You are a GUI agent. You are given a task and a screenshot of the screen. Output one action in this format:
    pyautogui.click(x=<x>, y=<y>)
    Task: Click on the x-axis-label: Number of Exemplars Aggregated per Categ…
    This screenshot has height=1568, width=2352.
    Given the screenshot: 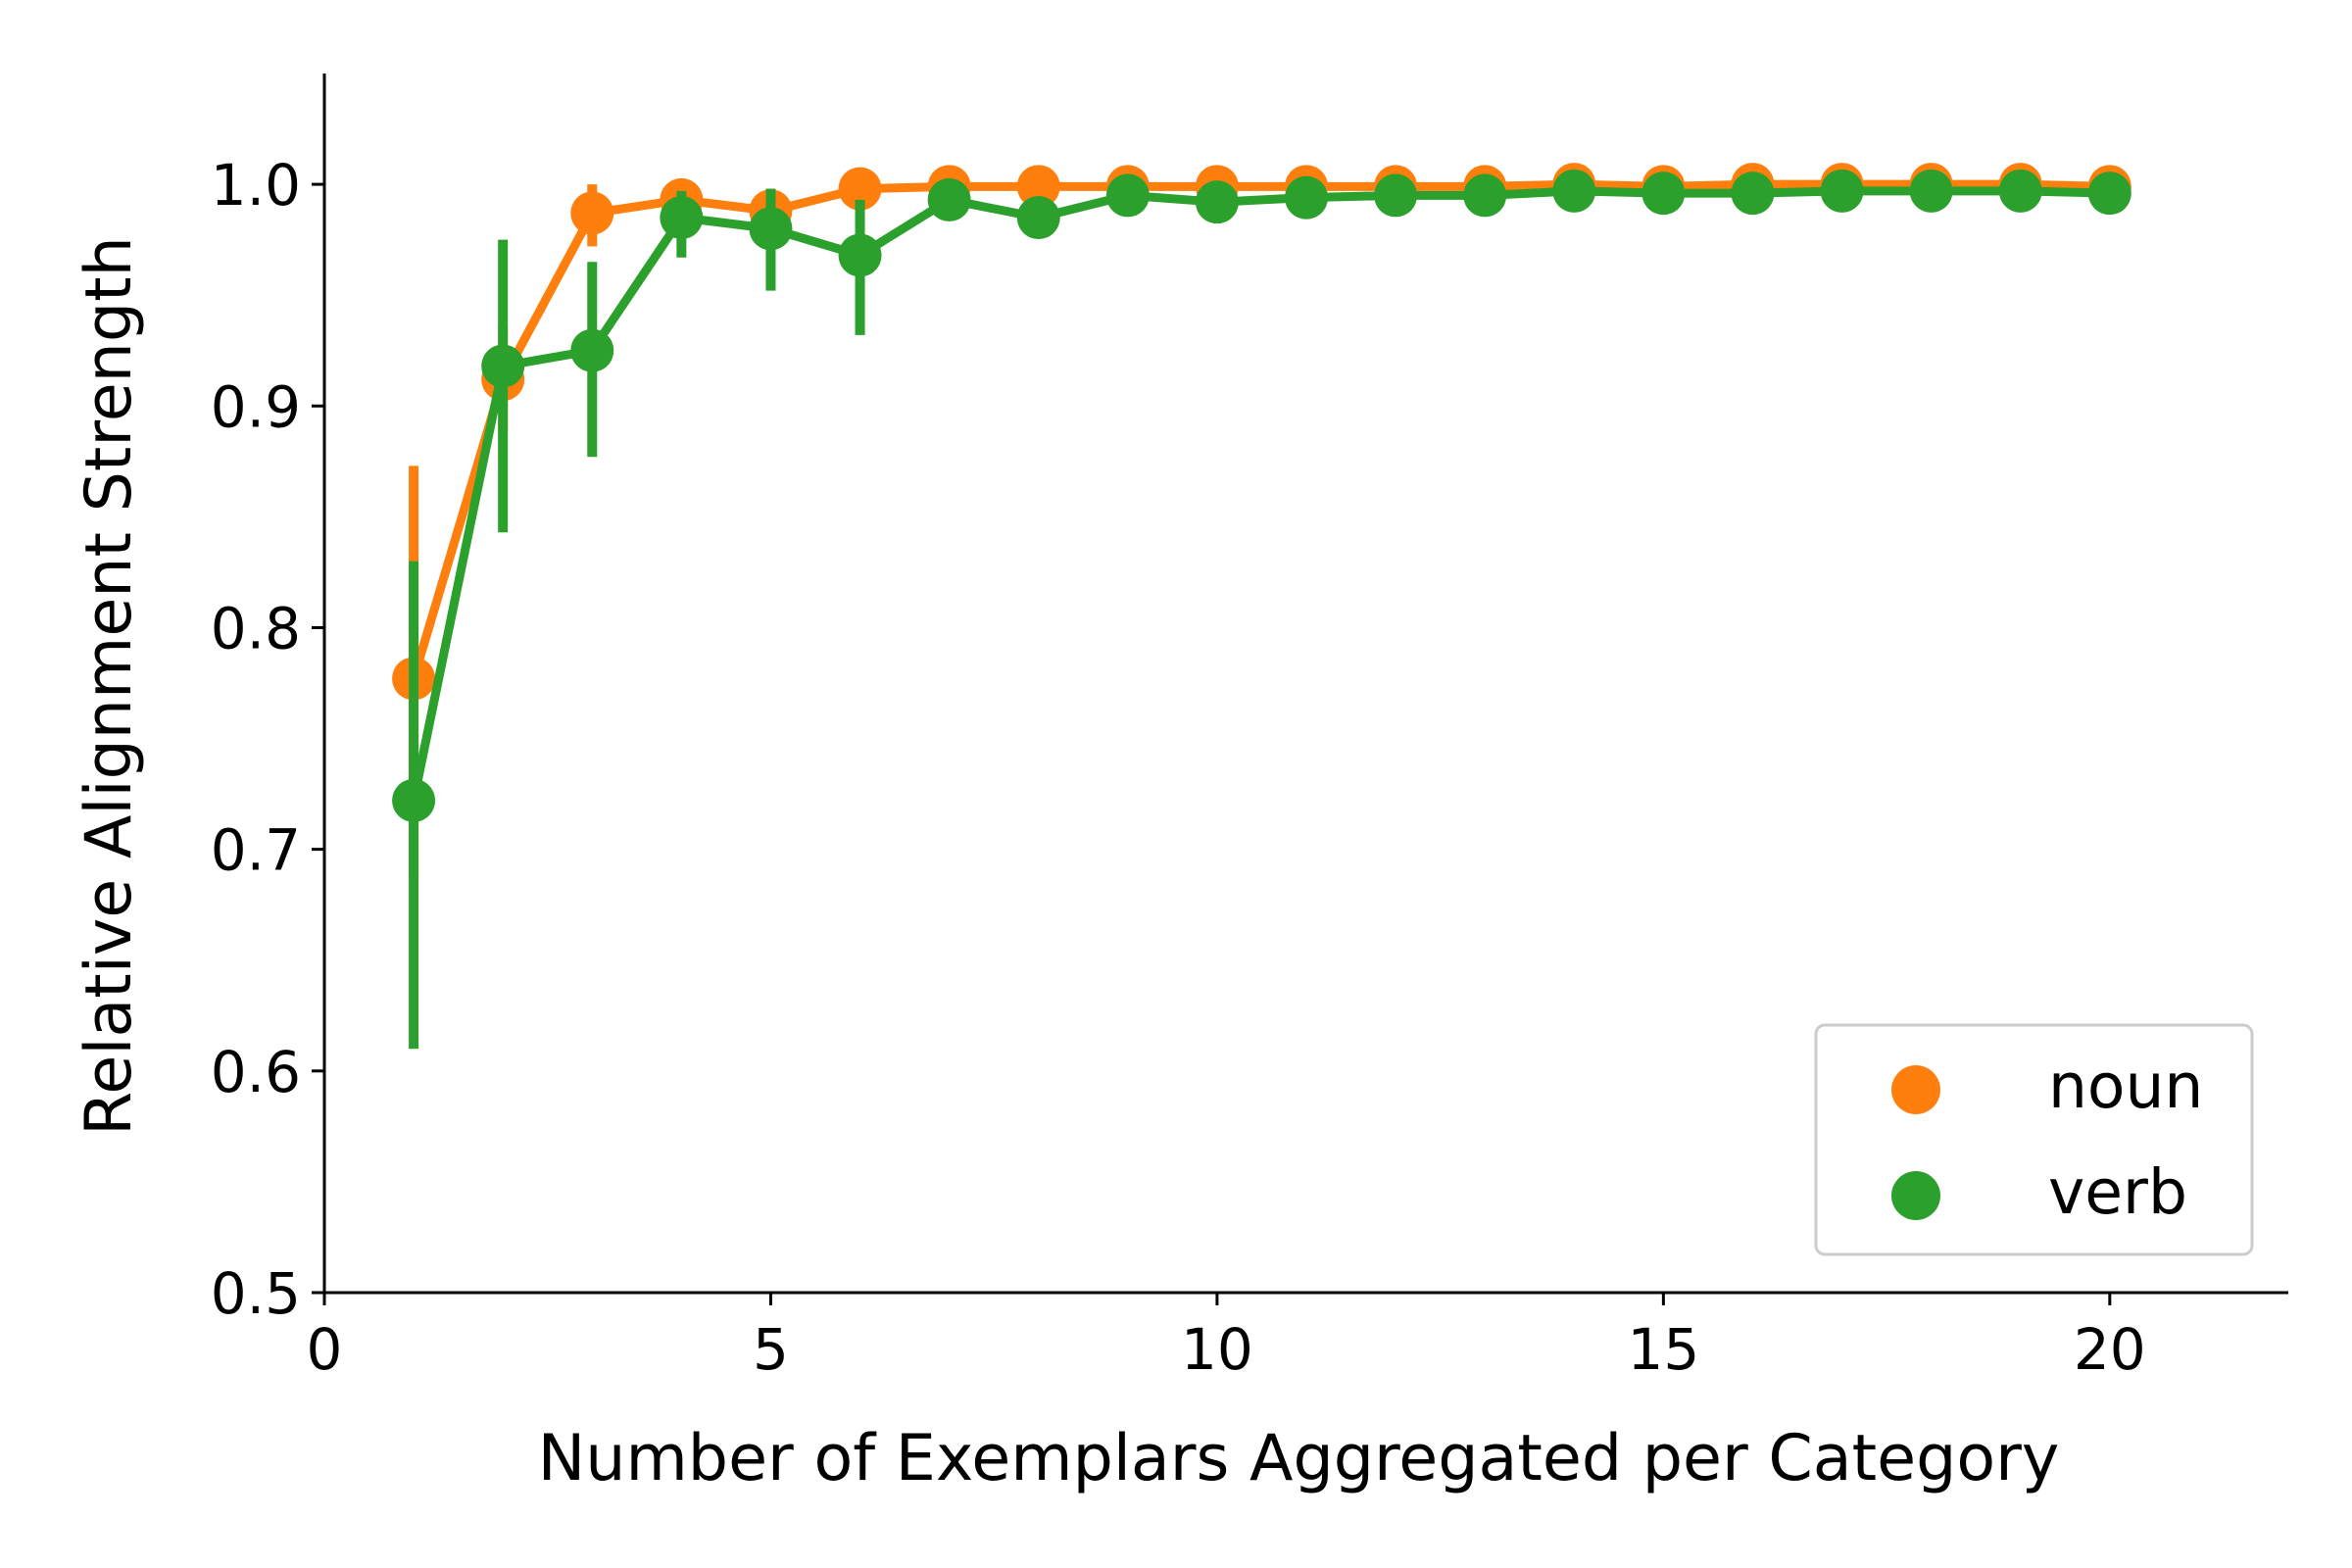 What is the action you would take?
    pyautogui.click(x=1299, y=1458)
    